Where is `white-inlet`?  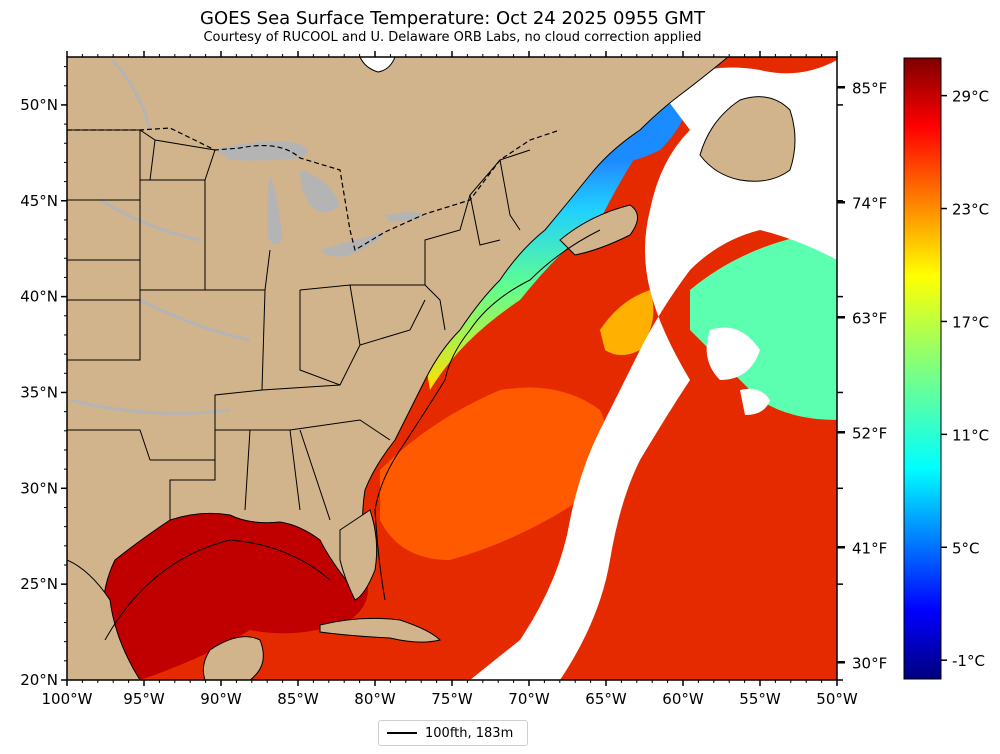
white-inlet is located at coordinates (377, 65).